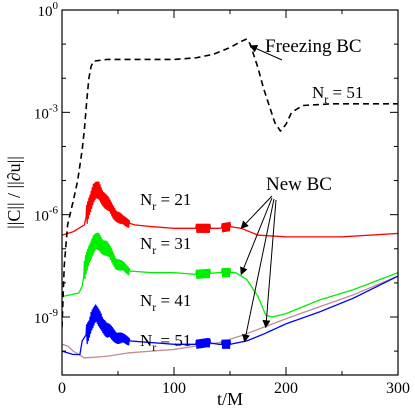  I want to click on new-bc-arrow-nr51, so click(269, 264).